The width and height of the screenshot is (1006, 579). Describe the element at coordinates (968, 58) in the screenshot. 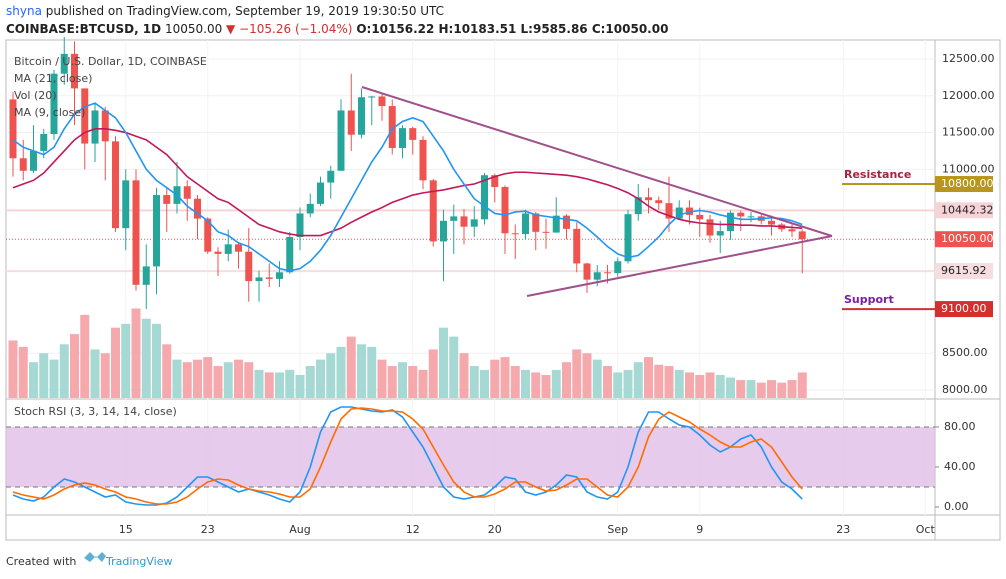

I see `y-tick-label: 12500.00` at that location.